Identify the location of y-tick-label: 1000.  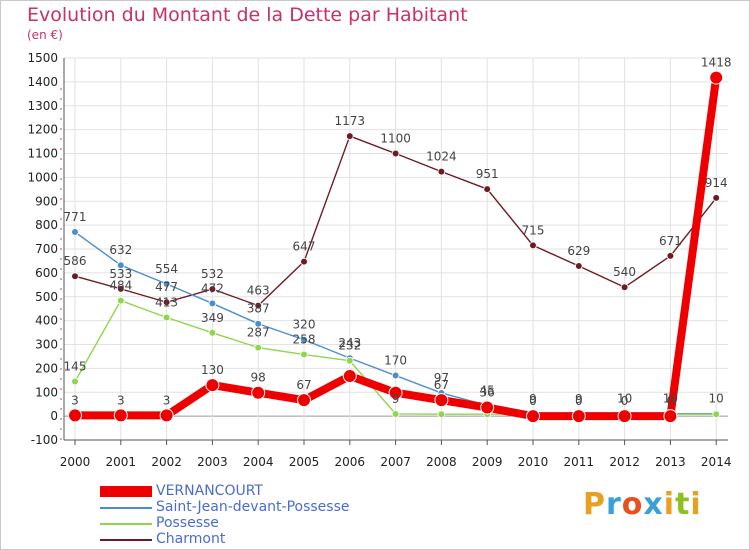
(42, 177).